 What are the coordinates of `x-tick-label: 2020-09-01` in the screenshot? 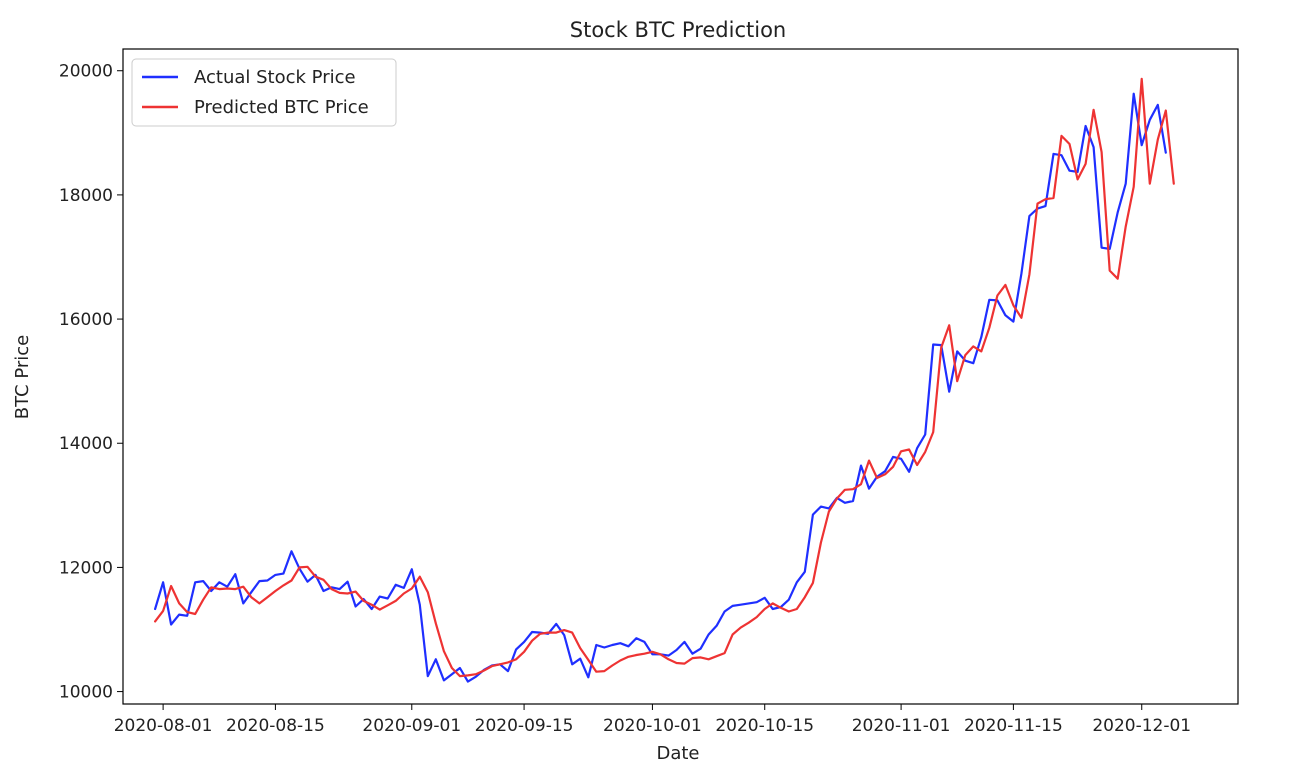 It's located at (411, 726).